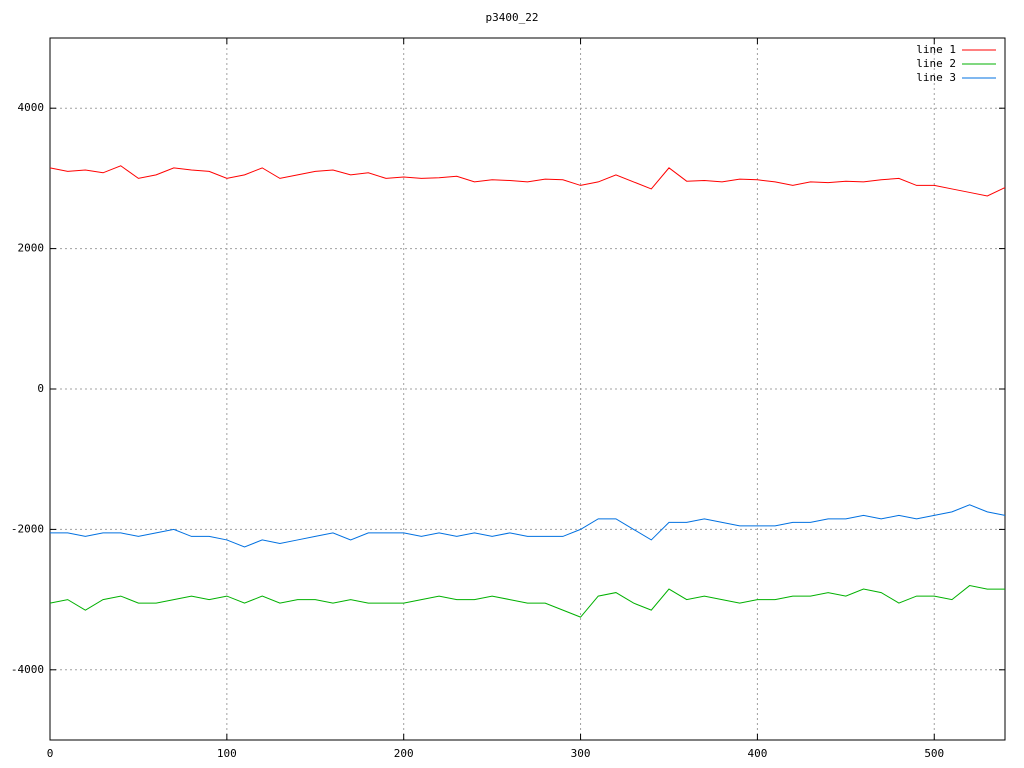  What do you see at coordinates (50, 753) in the screenshot?
I see `x-tick-label: 0` at bounding box center [50, 753].